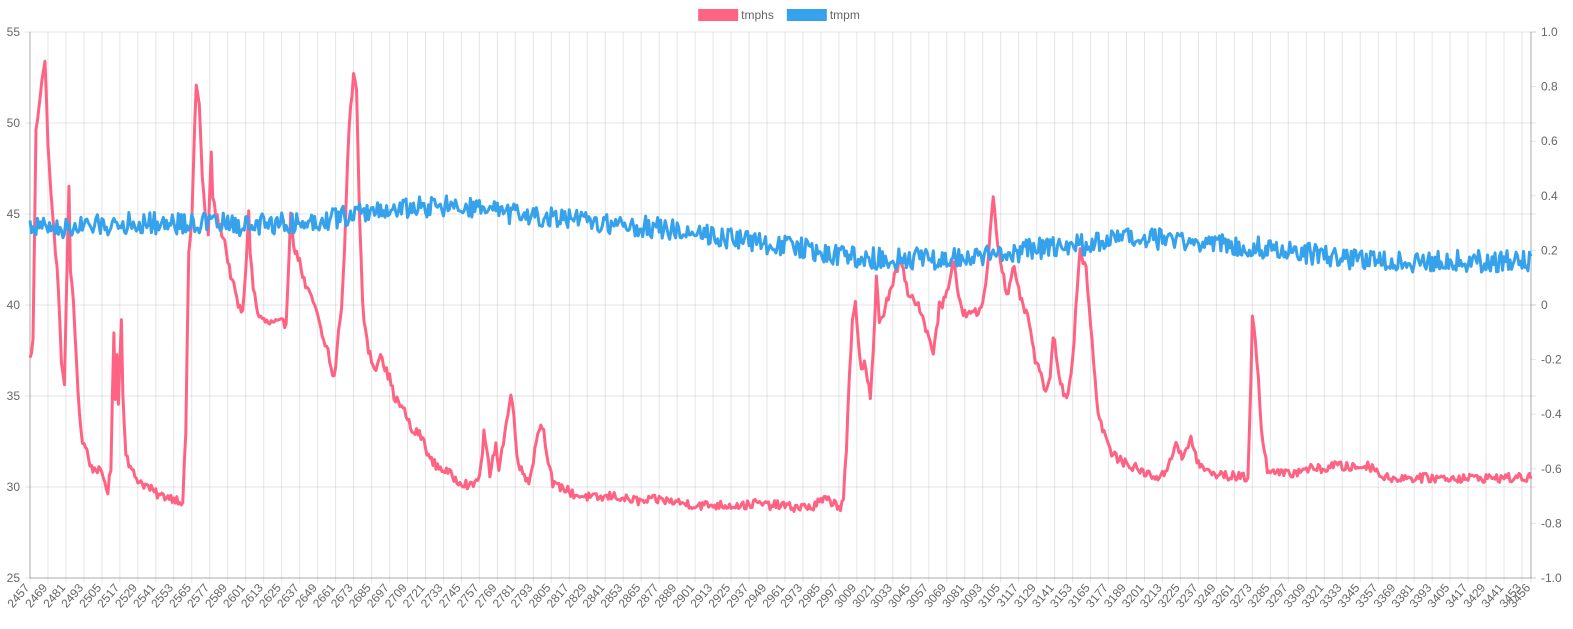 The width and height of the screenshot is (1573, 629). I want to click on y-left-tick-label: 55, so click(14, 32).